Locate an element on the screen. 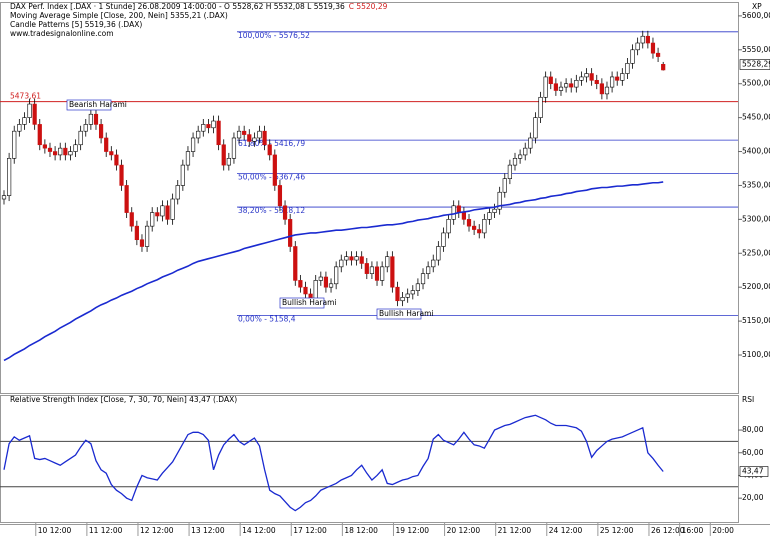  y-tick-label: 5450,00 is located at coordinates (756, 117).